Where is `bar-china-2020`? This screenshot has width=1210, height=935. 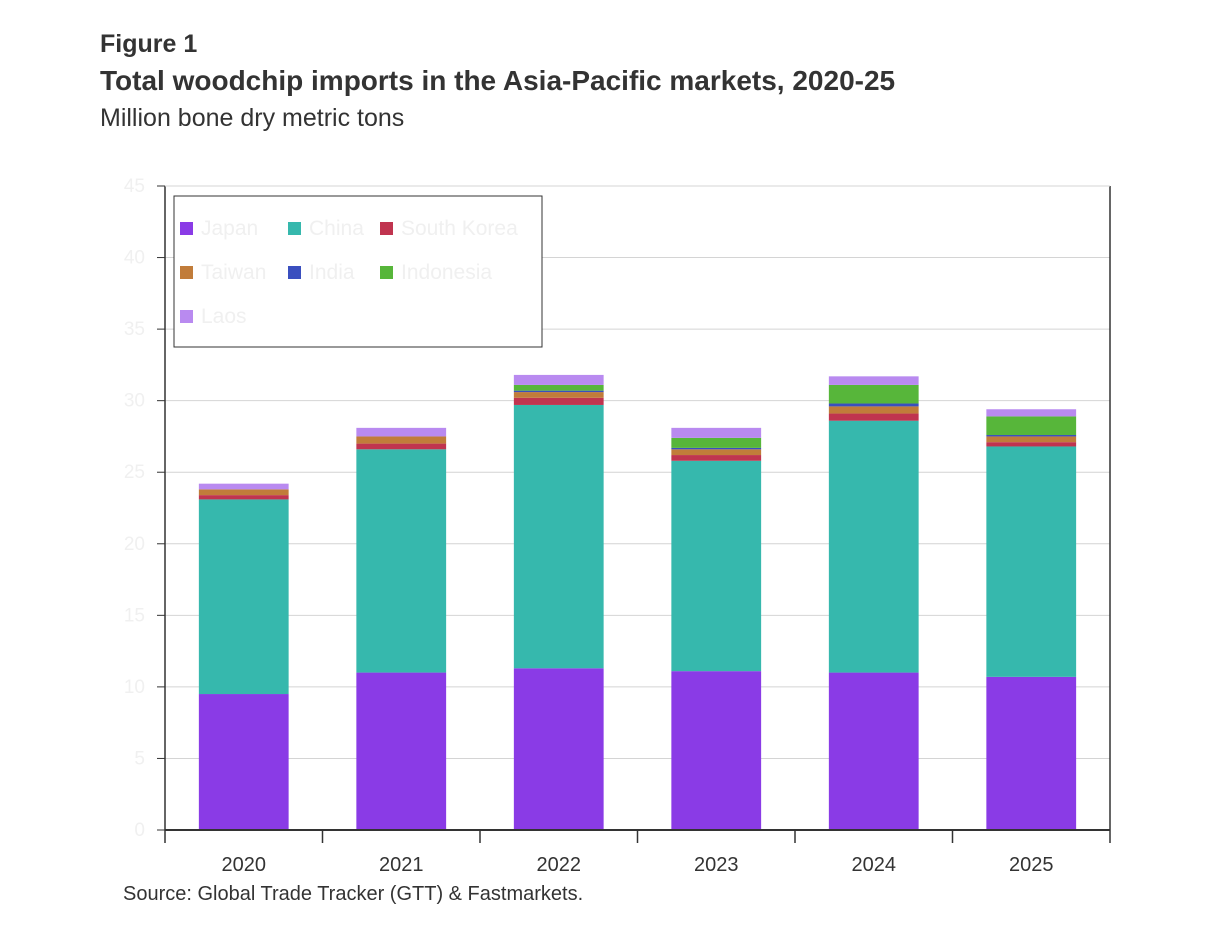
bar-china-2020 is located at coordinates (243, 597).